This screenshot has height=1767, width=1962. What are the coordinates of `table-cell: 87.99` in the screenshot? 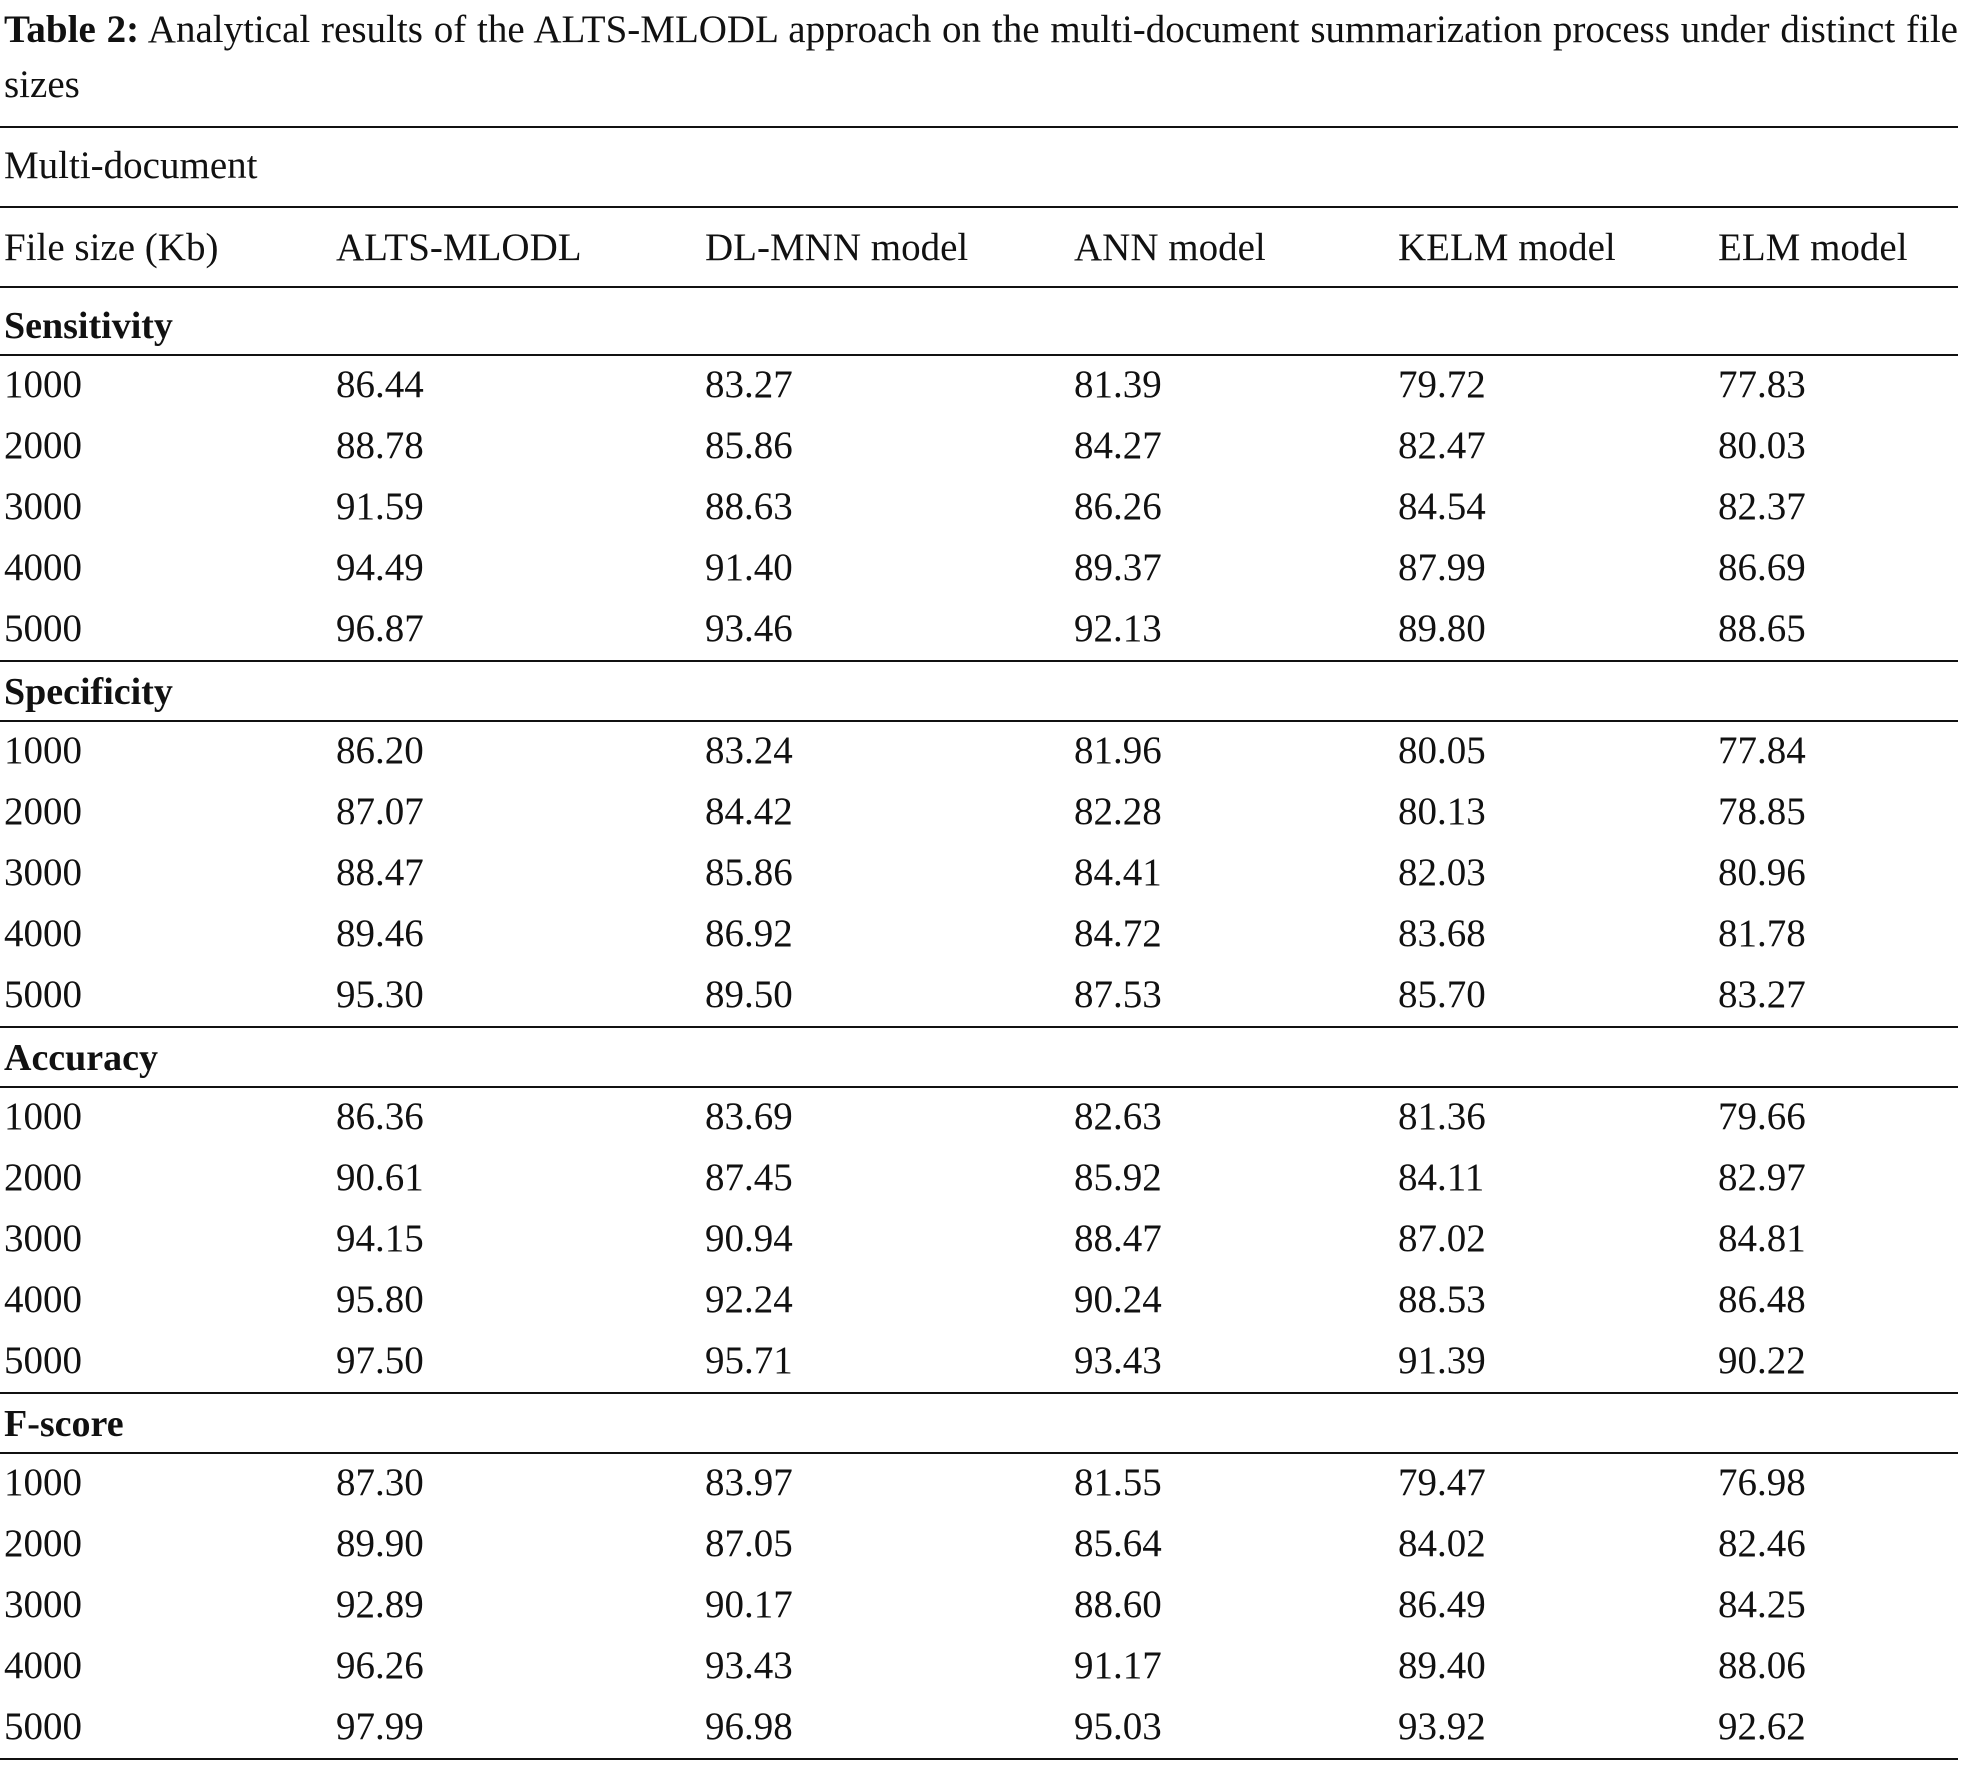 It's located at (1442, 567).